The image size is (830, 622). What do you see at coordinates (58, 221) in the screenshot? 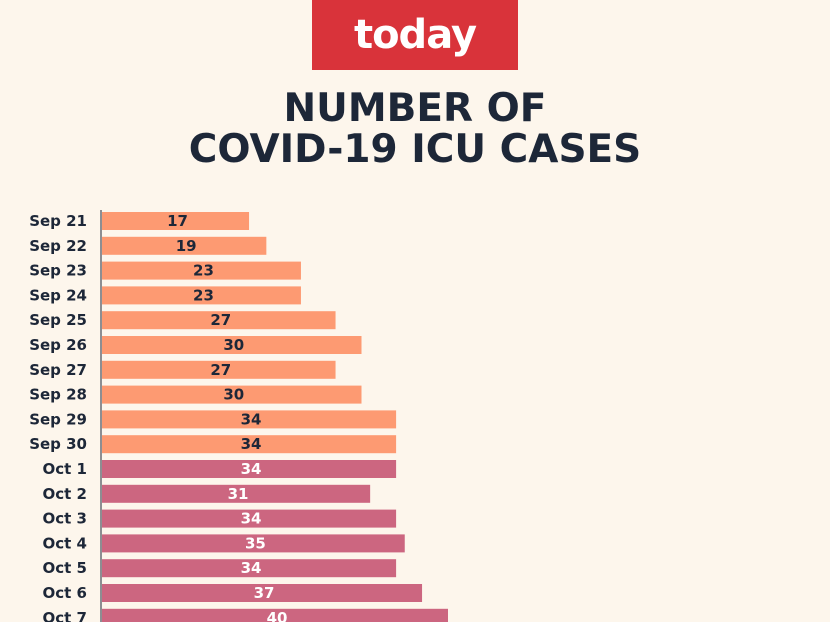
I see `category-label: Sep 21` at bounding box center [58, 221].